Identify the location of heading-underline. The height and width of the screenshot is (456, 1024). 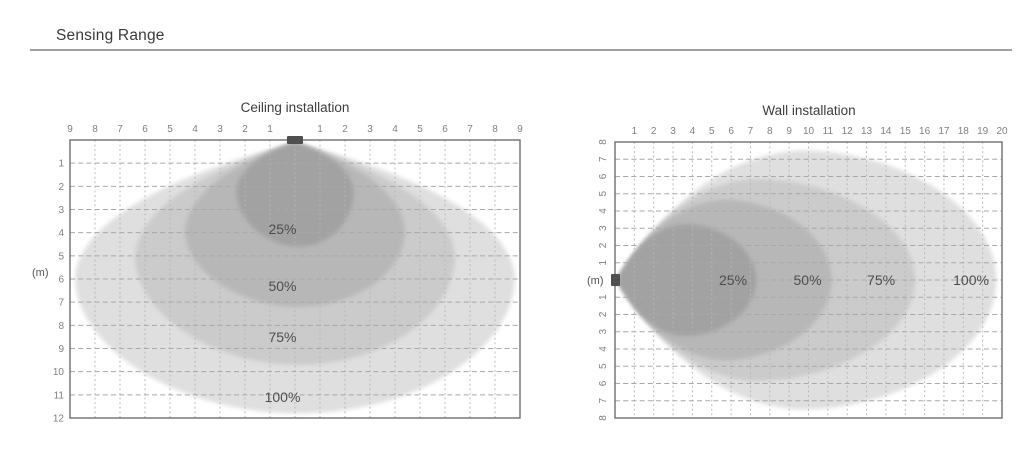
(521, 50).